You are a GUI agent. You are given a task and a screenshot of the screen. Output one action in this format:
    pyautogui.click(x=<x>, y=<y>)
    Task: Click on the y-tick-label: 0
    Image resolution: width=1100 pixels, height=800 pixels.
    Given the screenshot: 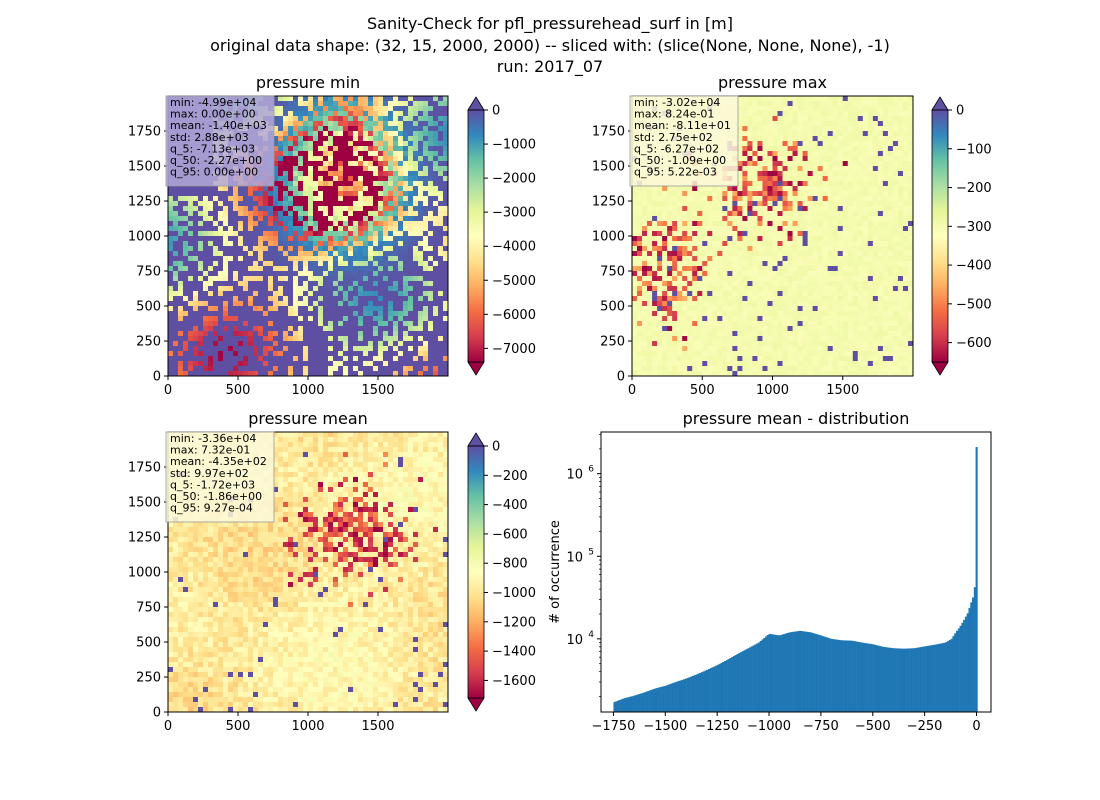 What is the action you would take?
    pyautogui.click(x=157, y=377)
    